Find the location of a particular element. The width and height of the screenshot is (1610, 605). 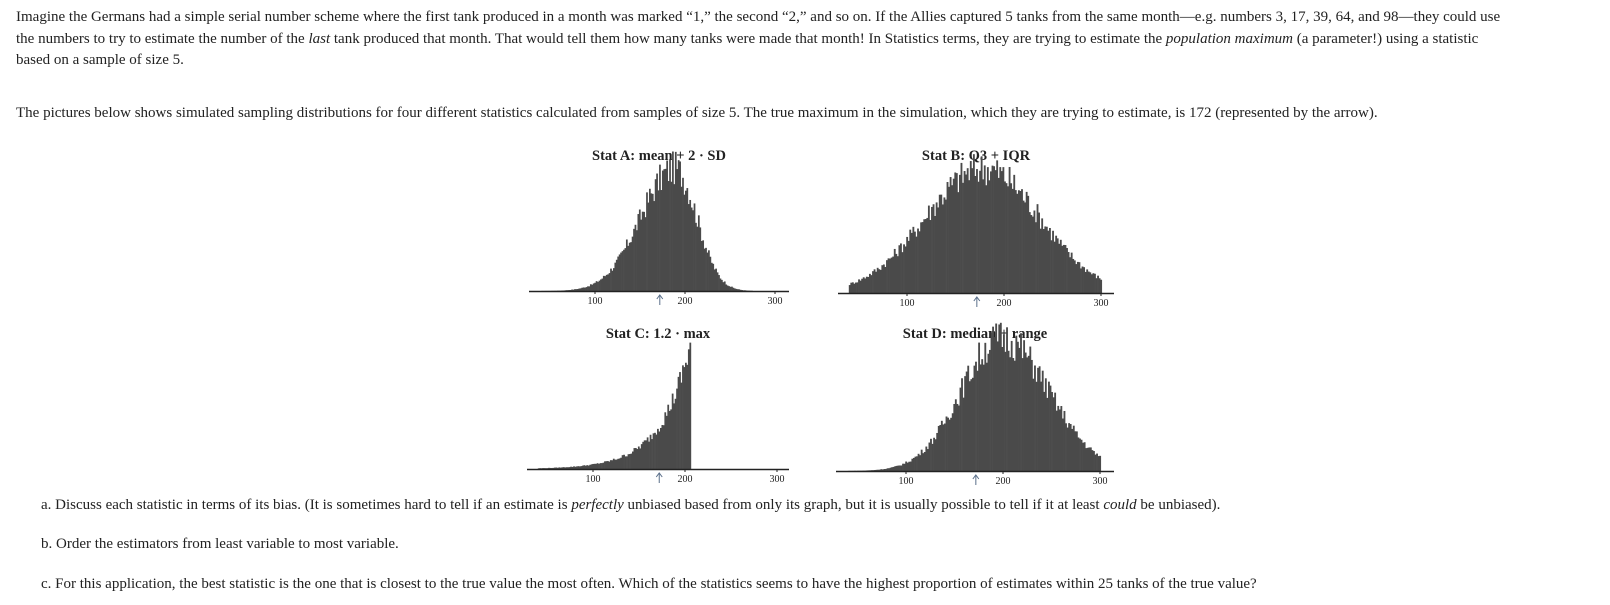

intro-line-3: based on a sample of size 5. is located at coordinates (100, 60).